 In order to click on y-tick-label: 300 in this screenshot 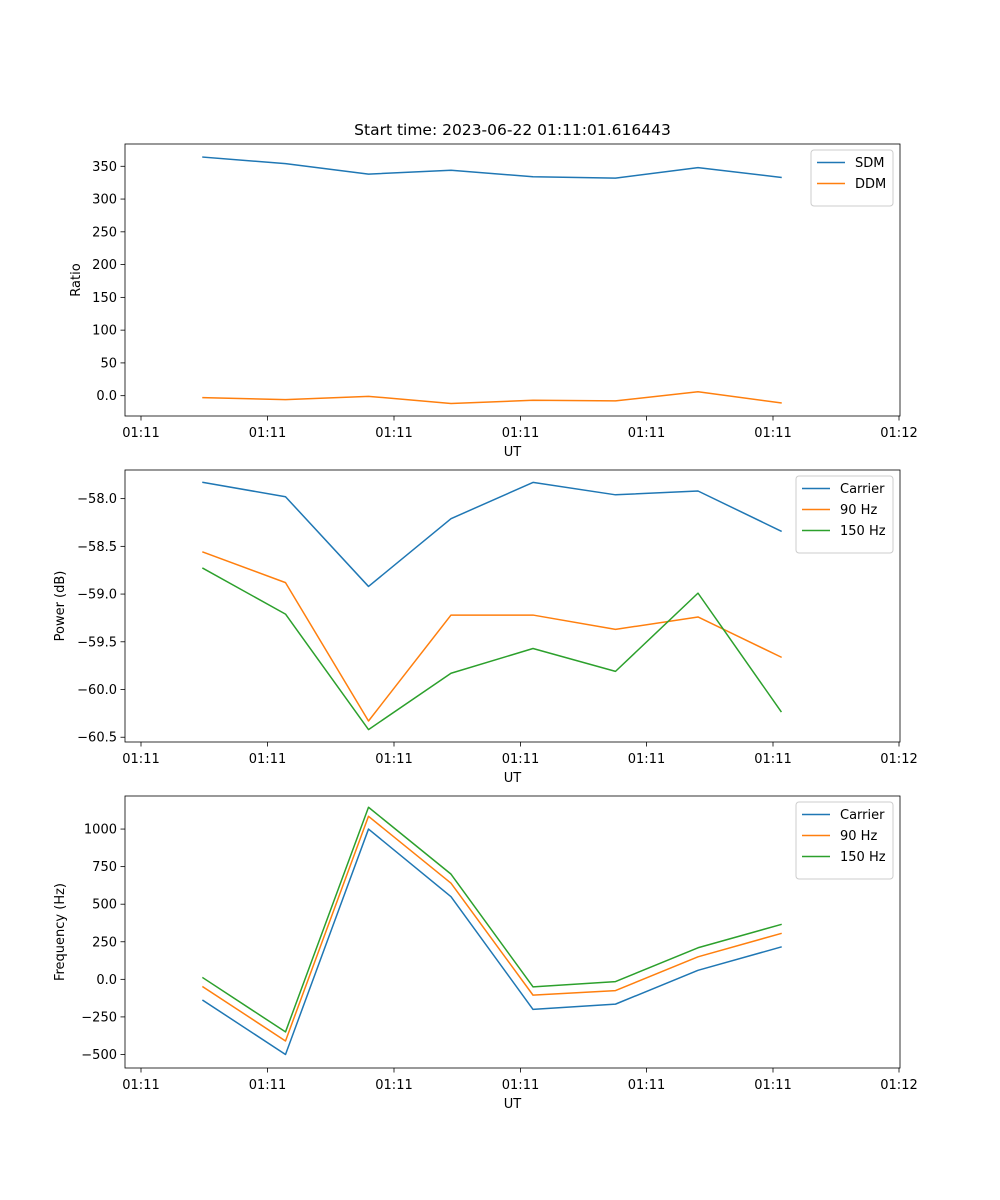, I will do `click(104, 200)`.